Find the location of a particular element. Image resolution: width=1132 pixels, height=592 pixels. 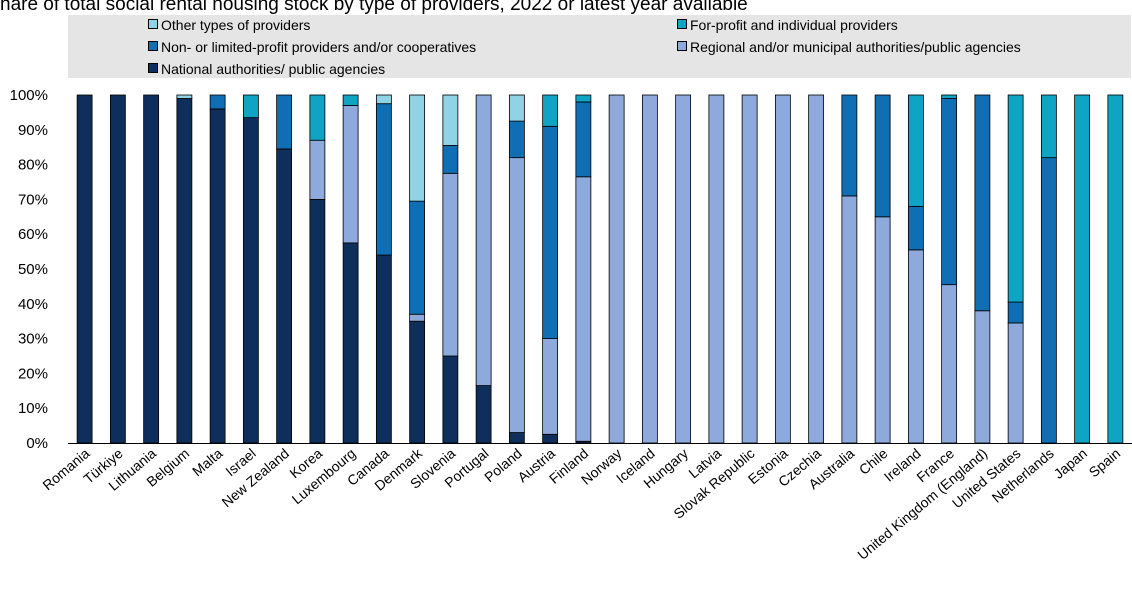

legend-label-other: Other types of providers is located at coordinates (236, 25).